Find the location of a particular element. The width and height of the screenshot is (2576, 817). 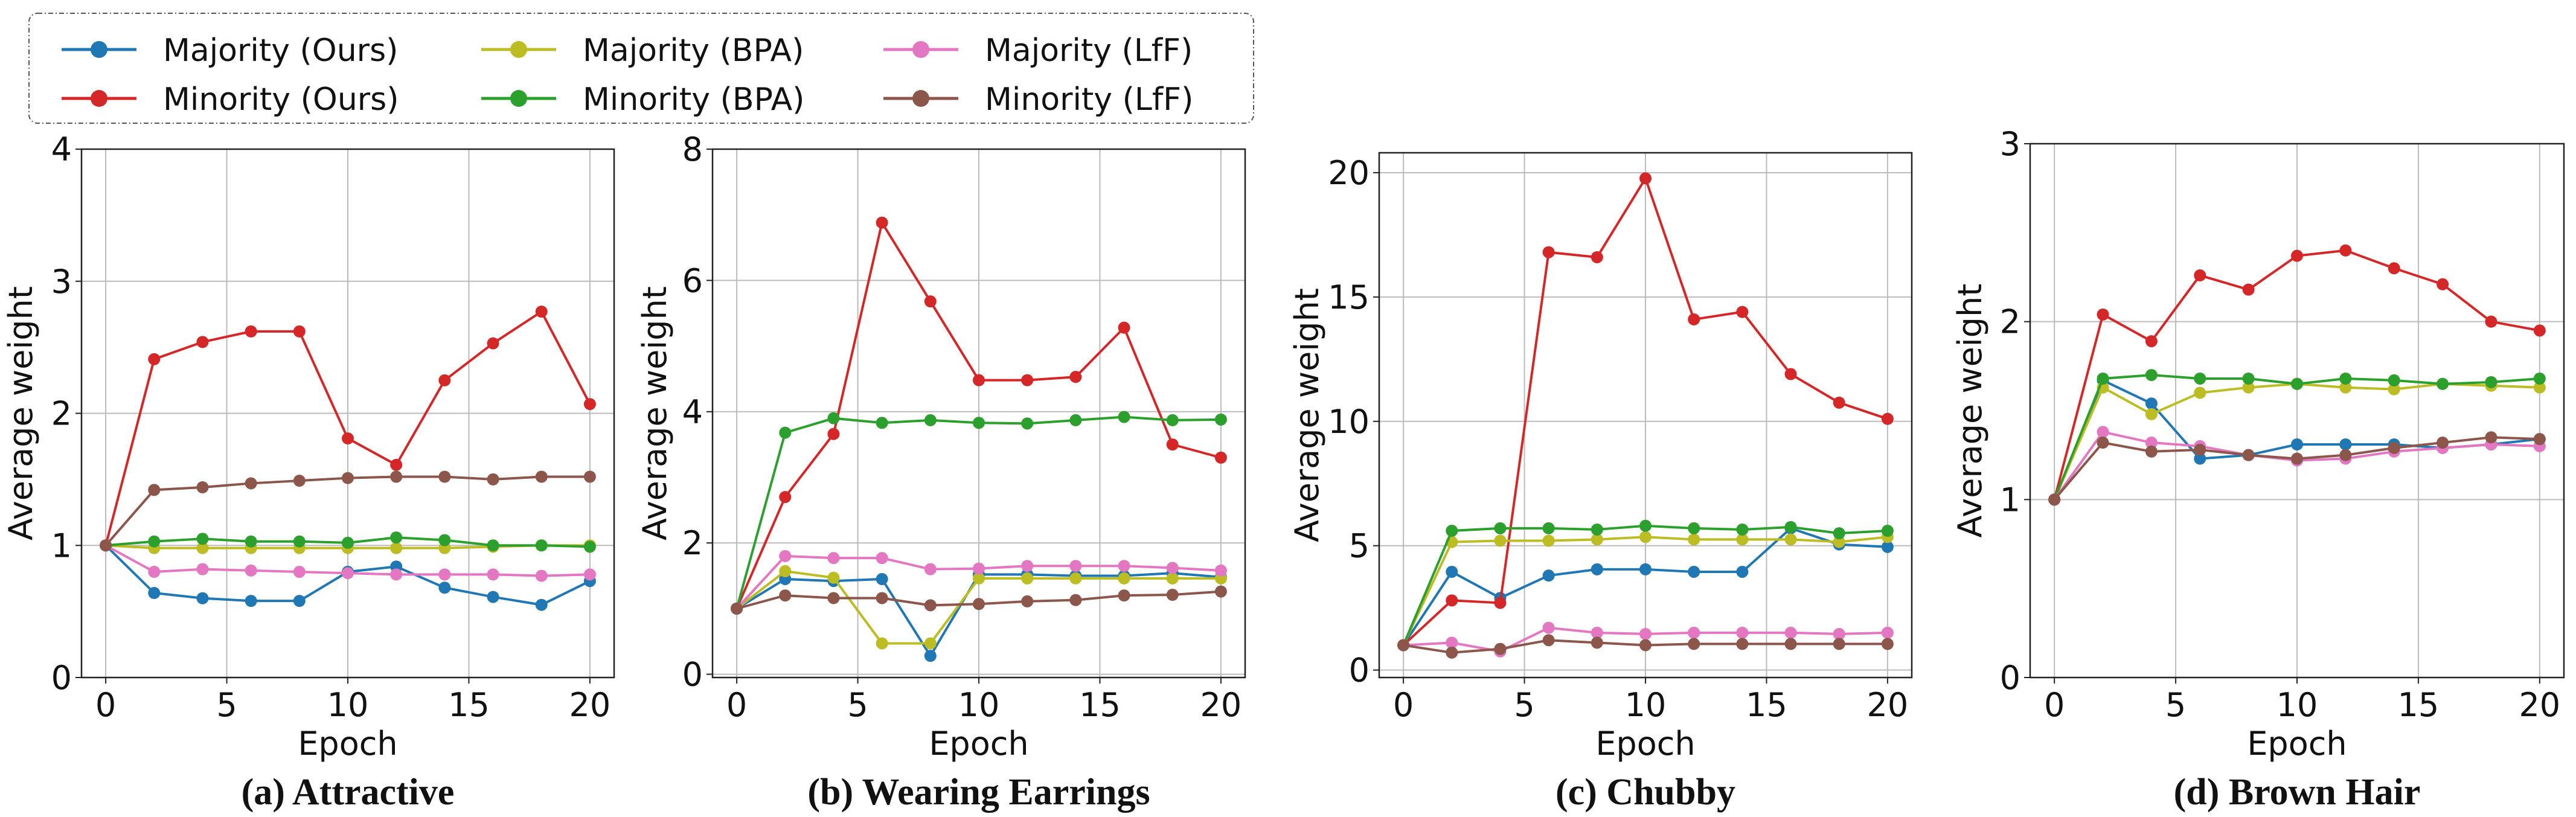

y-tick-label: 6 is located at coordinates (692, 280).